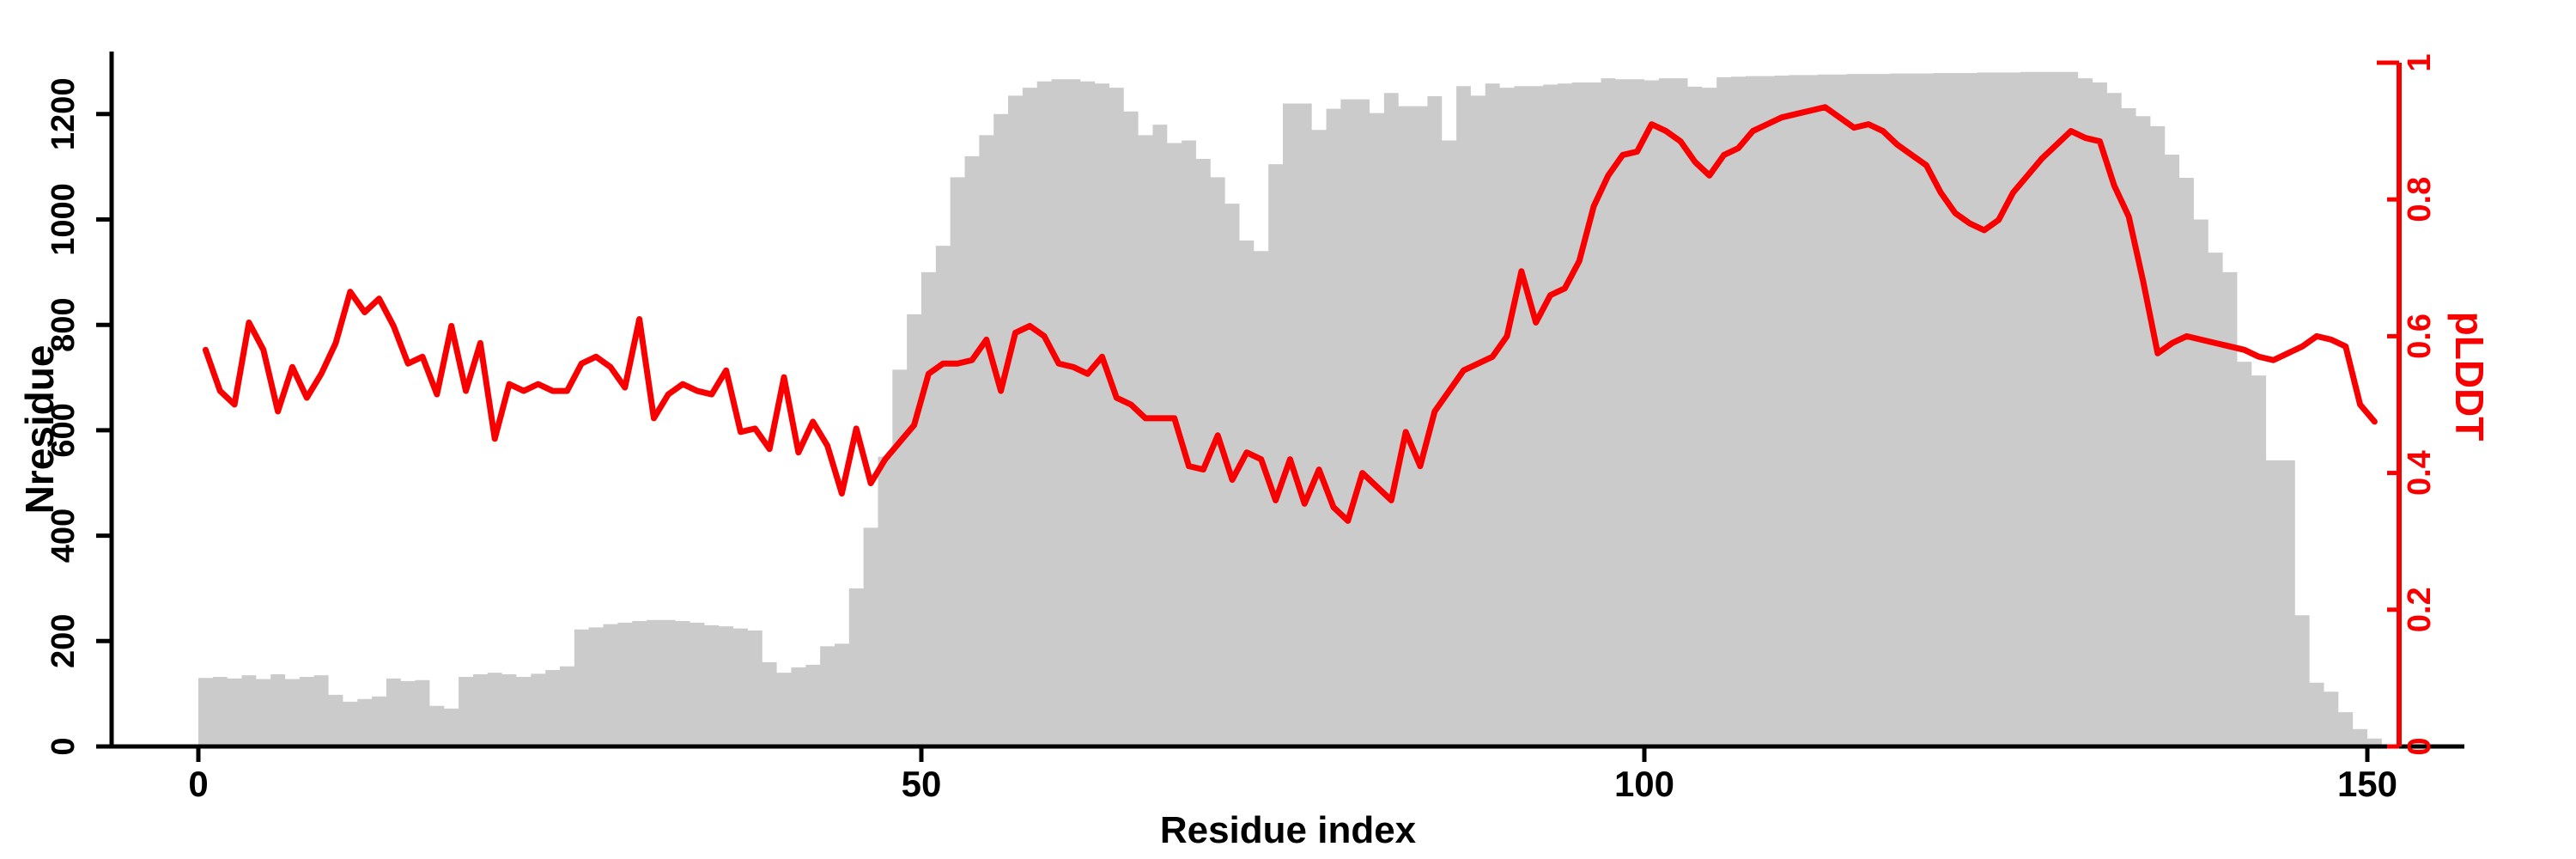 This screenshot has height=859, width=2576. Describe the element at coordinates (1288, 830) in the screenshot. I see `x-axis-title: Residue index` at that location.